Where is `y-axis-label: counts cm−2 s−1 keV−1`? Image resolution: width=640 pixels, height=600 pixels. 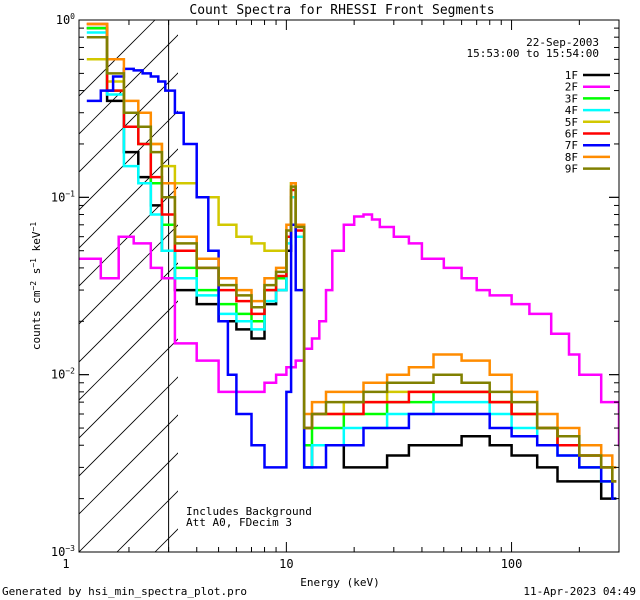
y-axis-label: counts cm−2 s−1 keV−1 is located at coordinates (36, 286).